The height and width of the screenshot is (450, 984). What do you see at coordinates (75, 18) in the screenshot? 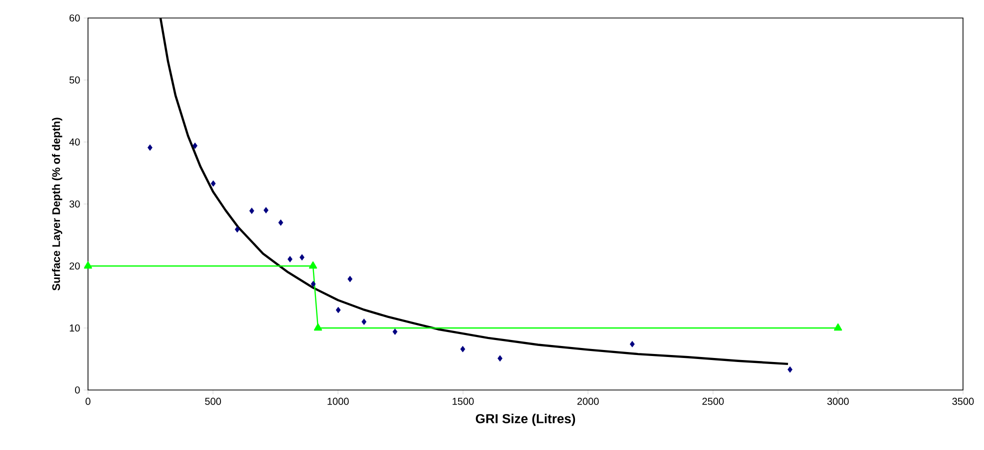
I see `y-tick-label: 60` at bounding box center [75, 18].